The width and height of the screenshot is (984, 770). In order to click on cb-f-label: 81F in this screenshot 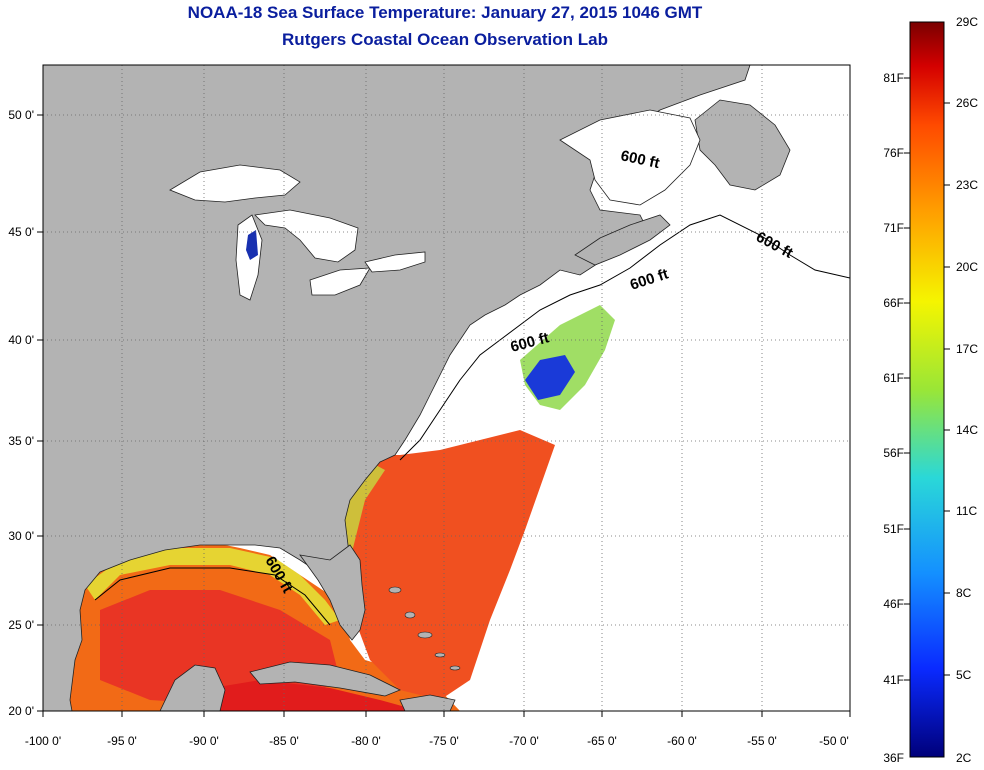, I will do `click(893, 78)`.